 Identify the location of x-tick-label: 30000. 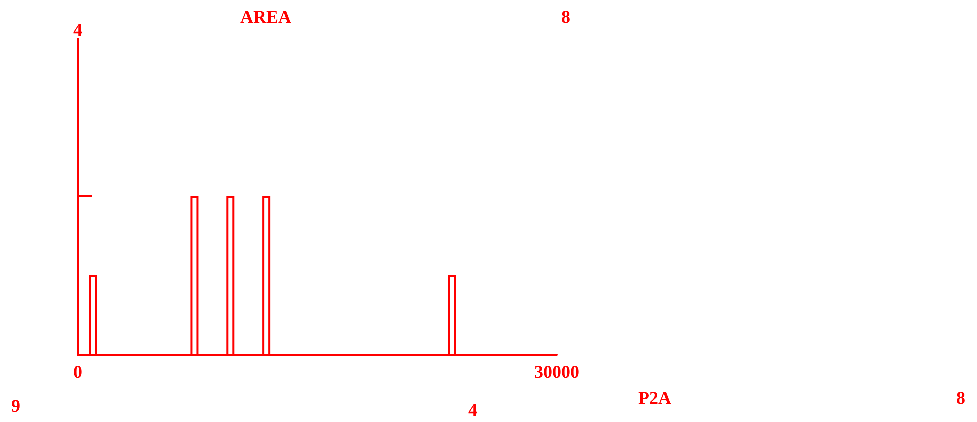
(557, 372).